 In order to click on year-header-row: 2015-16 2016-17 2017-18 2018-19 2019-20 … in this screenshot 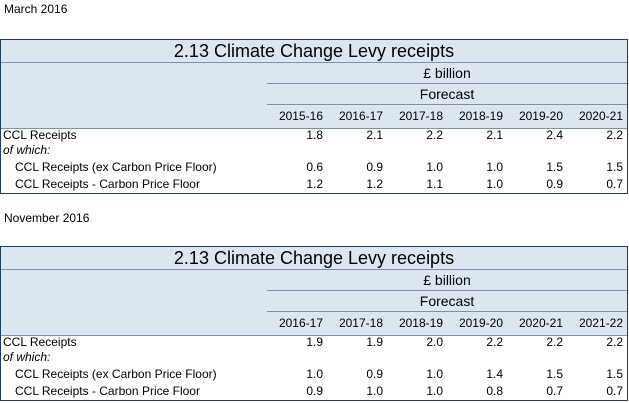, I will do `click(447, 116)`.